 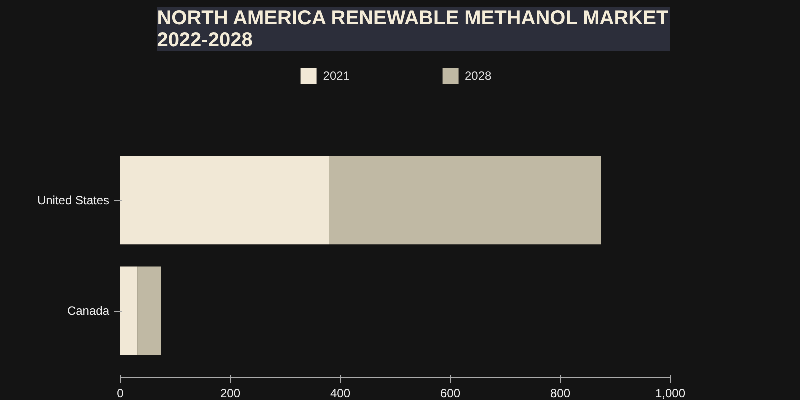 What do you see at coordinates (560, 393) in the screenshot?
I see `x-tick-label: 800` at bounding box center [560, 393].